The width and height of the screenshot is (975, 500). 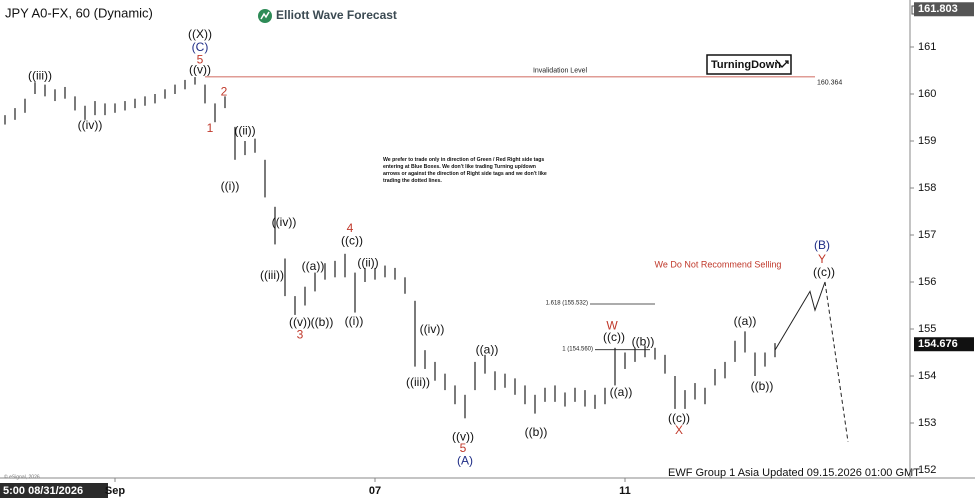 I want to click on wave-label: W, so click(x=612, y=325).